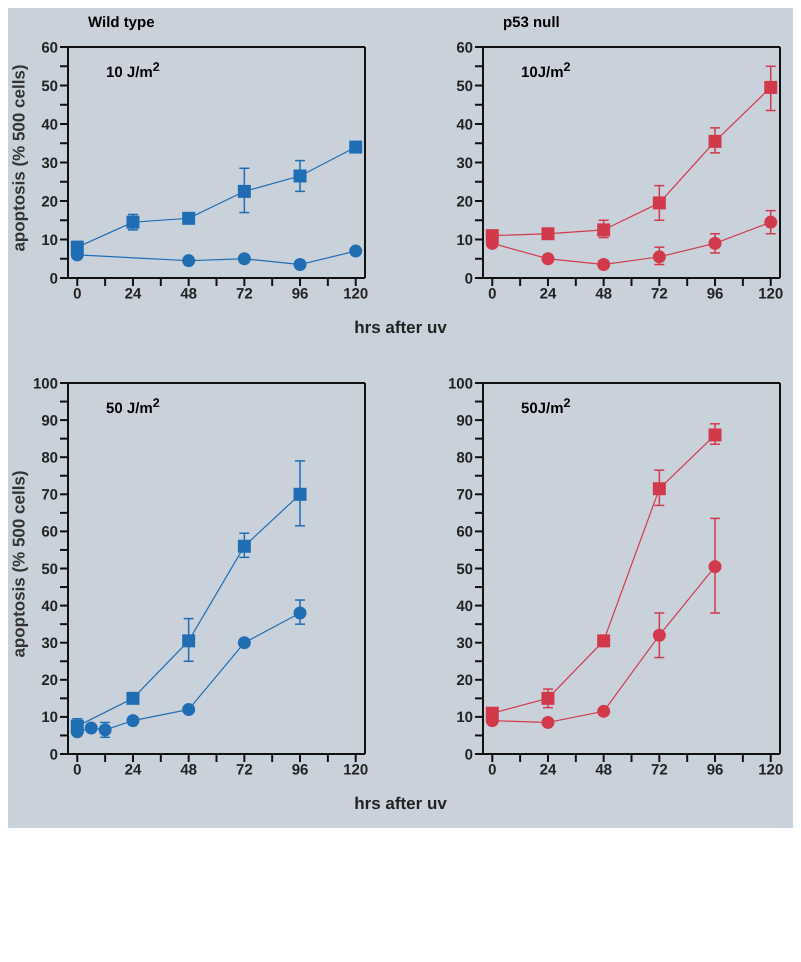 The height and width of the screenshot is (962, 801). I want to click on annotation: 50J/m$^{2}$, so click(545, 406).